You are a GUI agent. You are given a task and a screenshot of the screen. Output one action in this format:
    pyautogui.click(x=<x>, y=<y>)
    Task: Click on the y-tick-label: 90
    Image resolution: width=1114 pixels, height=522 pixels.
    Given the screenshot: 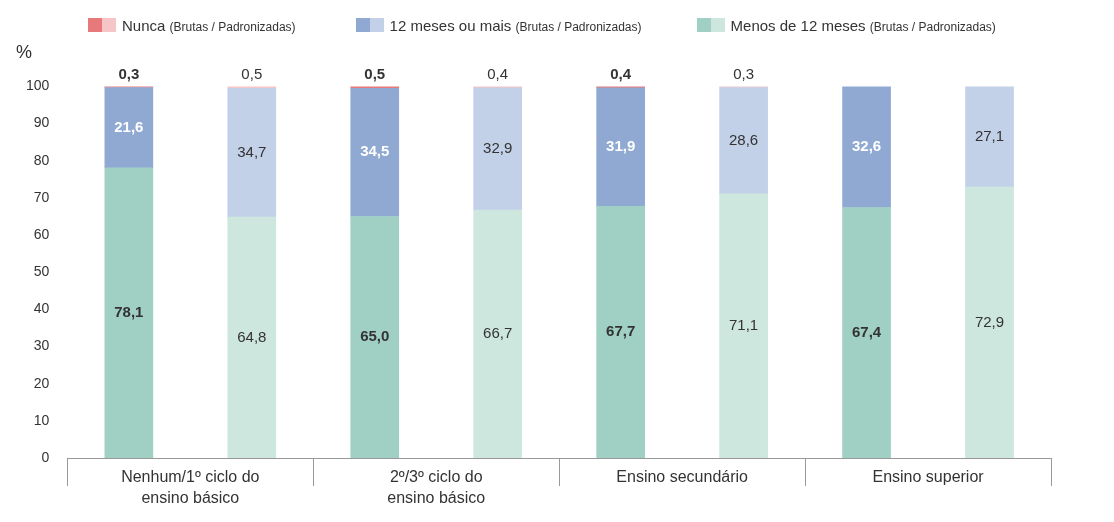 What is the action you would take?
    pyautogui.click(x=41, y=122)
    